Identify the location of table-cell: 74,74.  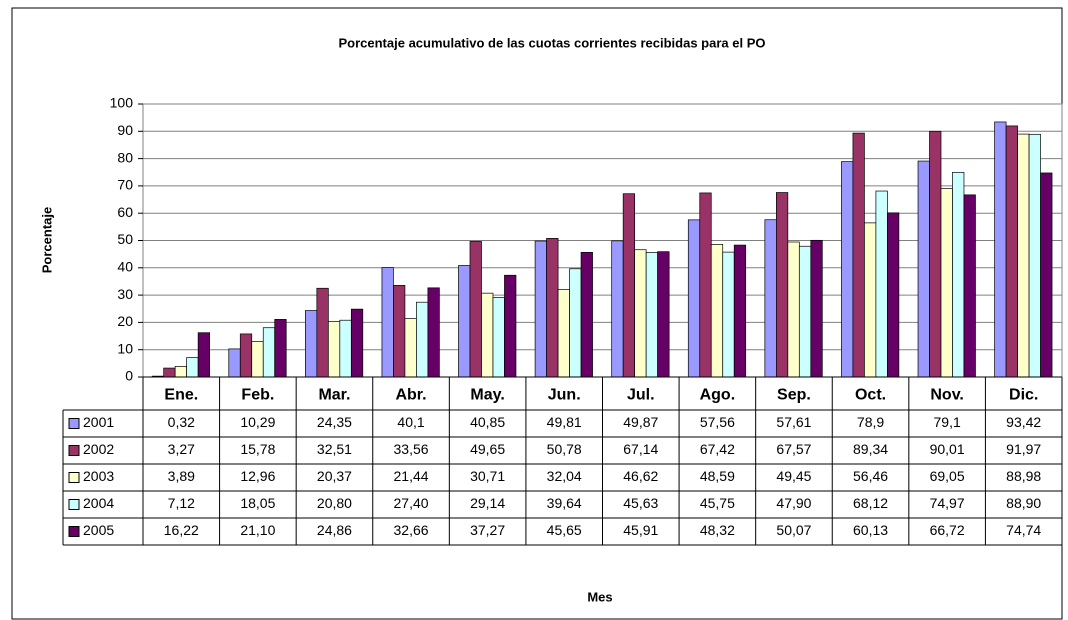
(1023, 530).